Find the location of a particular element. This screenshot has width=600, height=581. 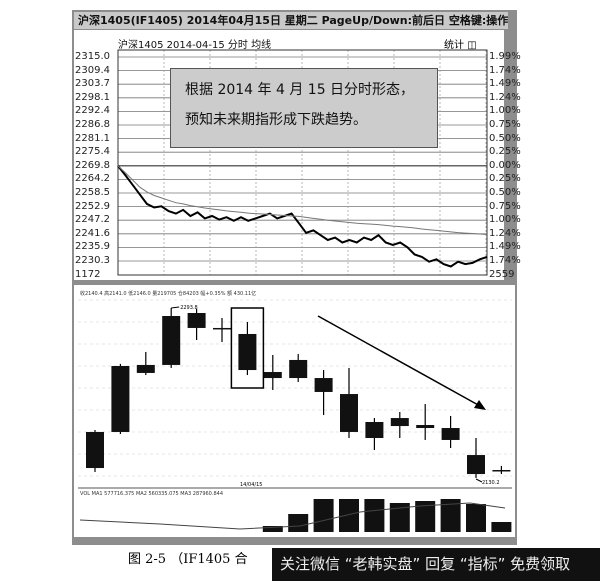

annotation-box: 根据 2014 年 4 月 15 日分时形态， 预知未来期指形成下跌趋势。 is located at coordinates (304, 108).